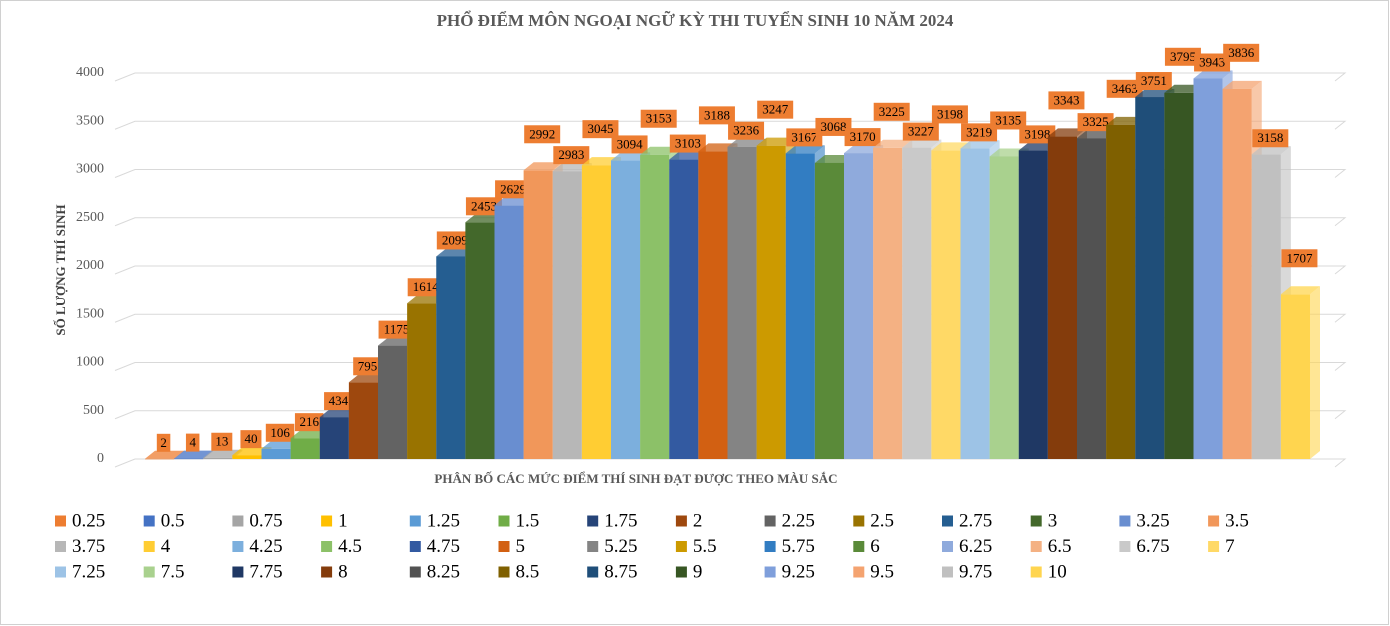  I want to click on data-label: 3236, so click(746, 130).